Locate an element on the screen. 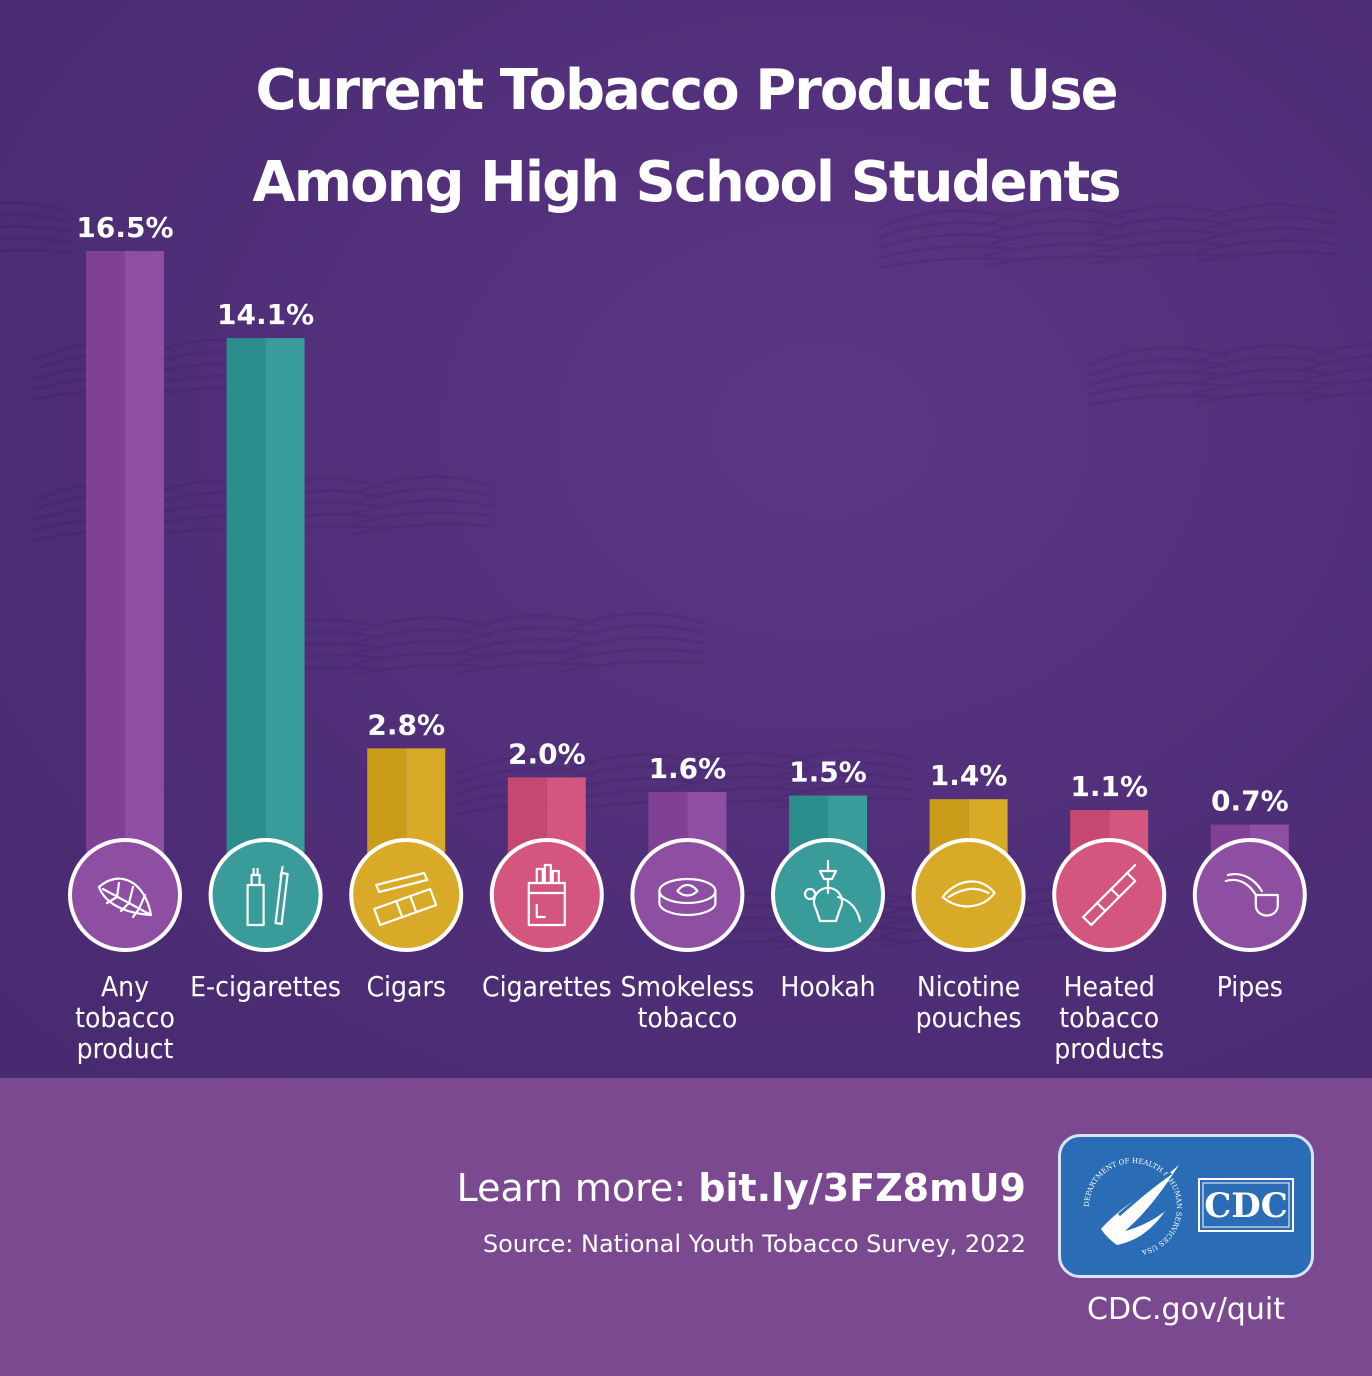 The image size is (1372, 1376). tobacco-leaf-icon is located at coordinates (125, 895).